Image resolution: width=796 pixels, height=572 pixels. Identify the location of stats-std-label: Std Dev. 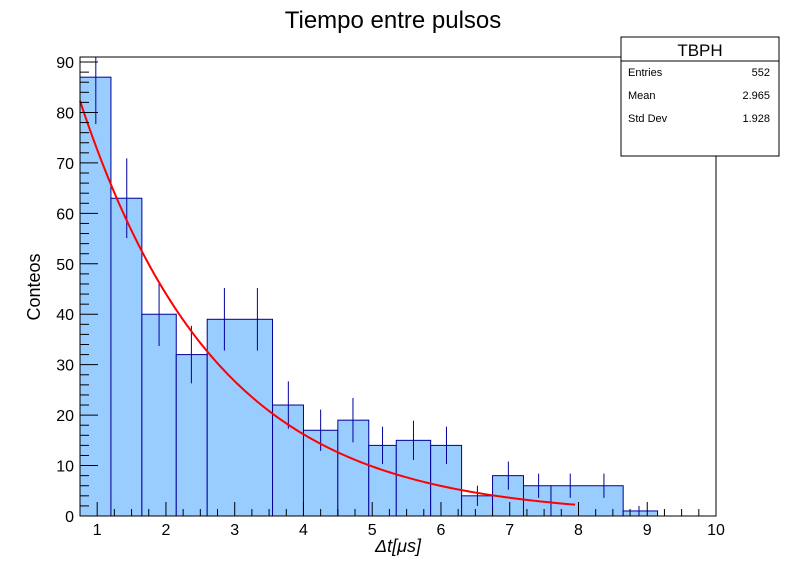
(648, 119).